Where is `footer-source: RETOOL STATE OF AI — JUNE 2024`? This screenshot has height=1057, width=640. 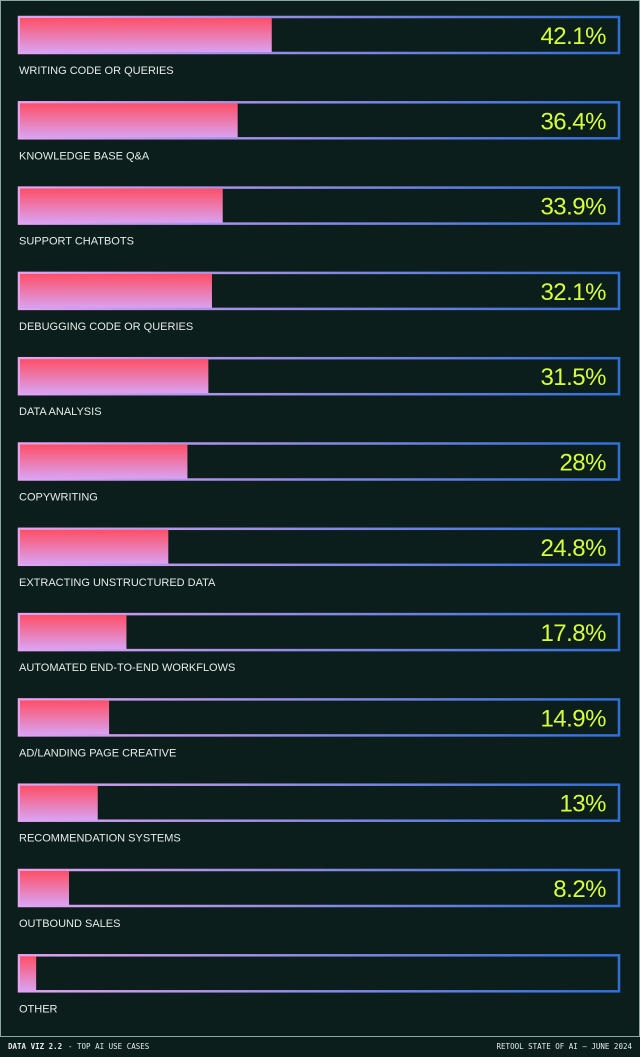
footer-source: RETOOL STATE OF AI — JUNE 2024 is located at coordinates (565, 1046).